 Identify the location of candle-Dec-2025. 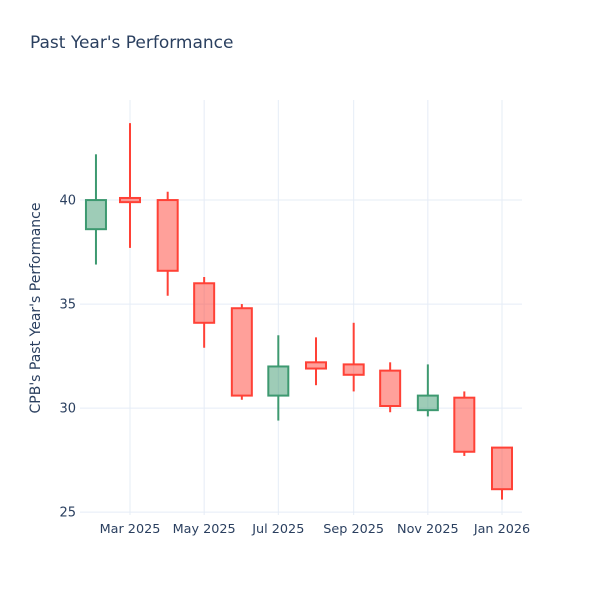
(464, 423).